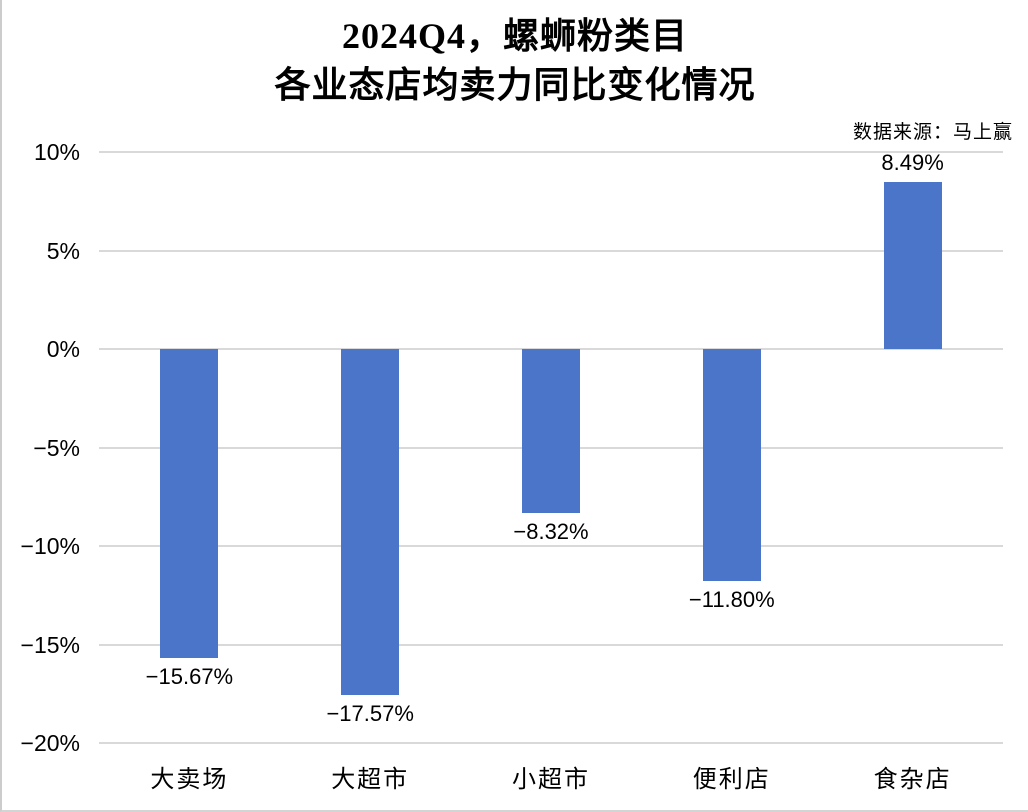 Image resolution: width=1028 pixels, height=812 pixels. Describe the element at coordinates (932, 132) in the screenshot. I see `data-source-note: 数据来源：马上赢` at that location.